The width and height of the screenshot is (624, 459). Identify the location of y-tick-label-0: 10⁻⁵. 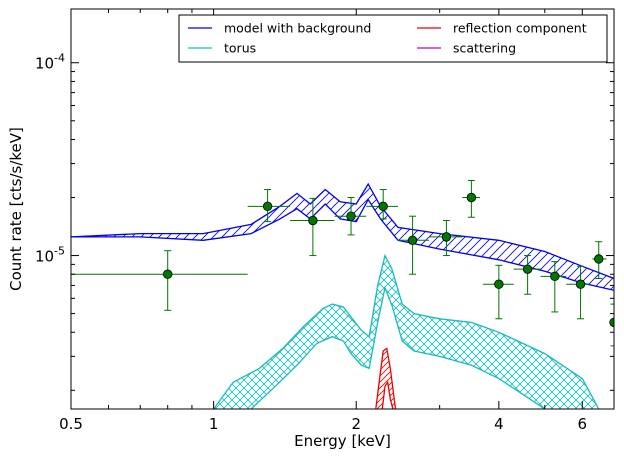
(50, 255).